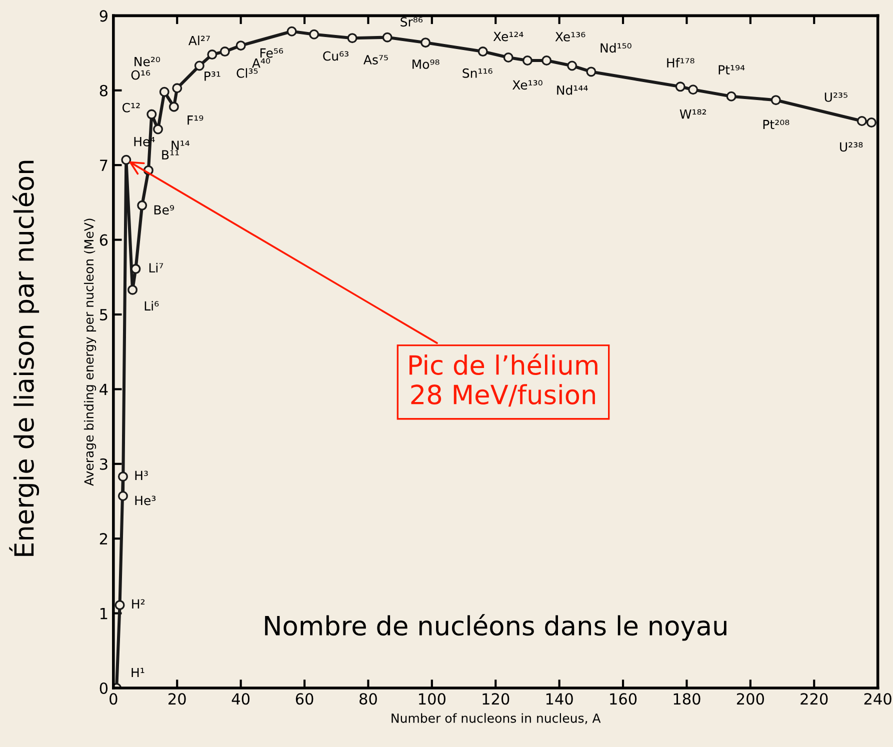 The height and width of the screenshot is (747, 893). What do you see at coordinates (623, 699) in the screenshot?
I see `x-tick-label: 160` at bounding box center [623, 699].